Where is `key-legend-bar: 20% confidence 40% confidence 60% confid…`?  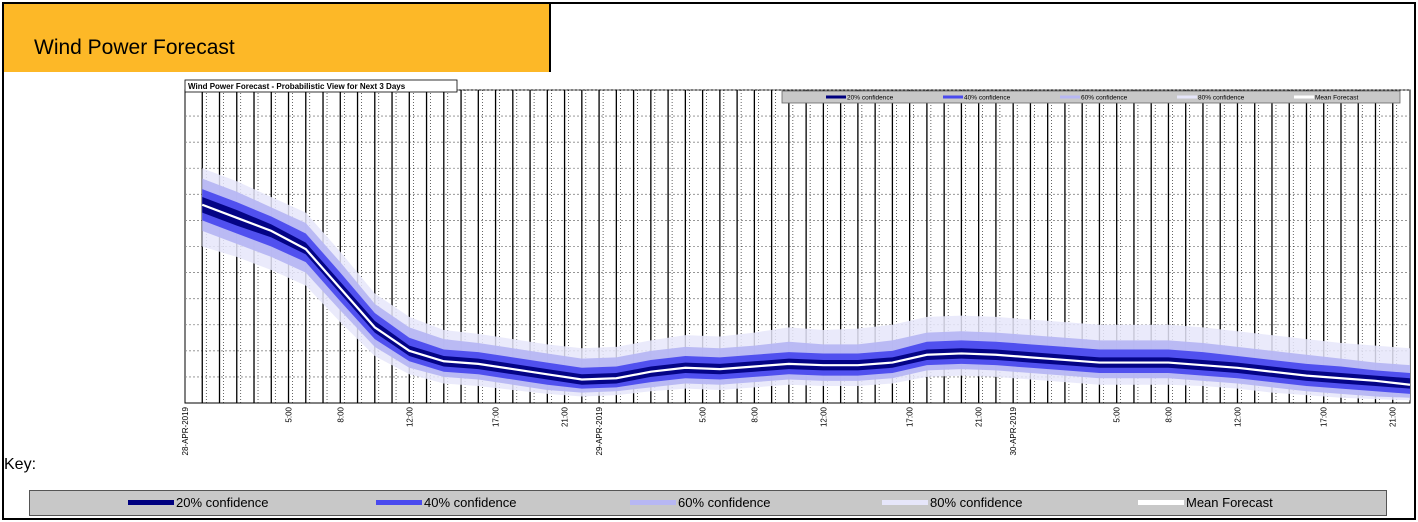 key-legend-bar: 20% confidence 40% confidence 60% confid… is located at coordinates (708, 503).